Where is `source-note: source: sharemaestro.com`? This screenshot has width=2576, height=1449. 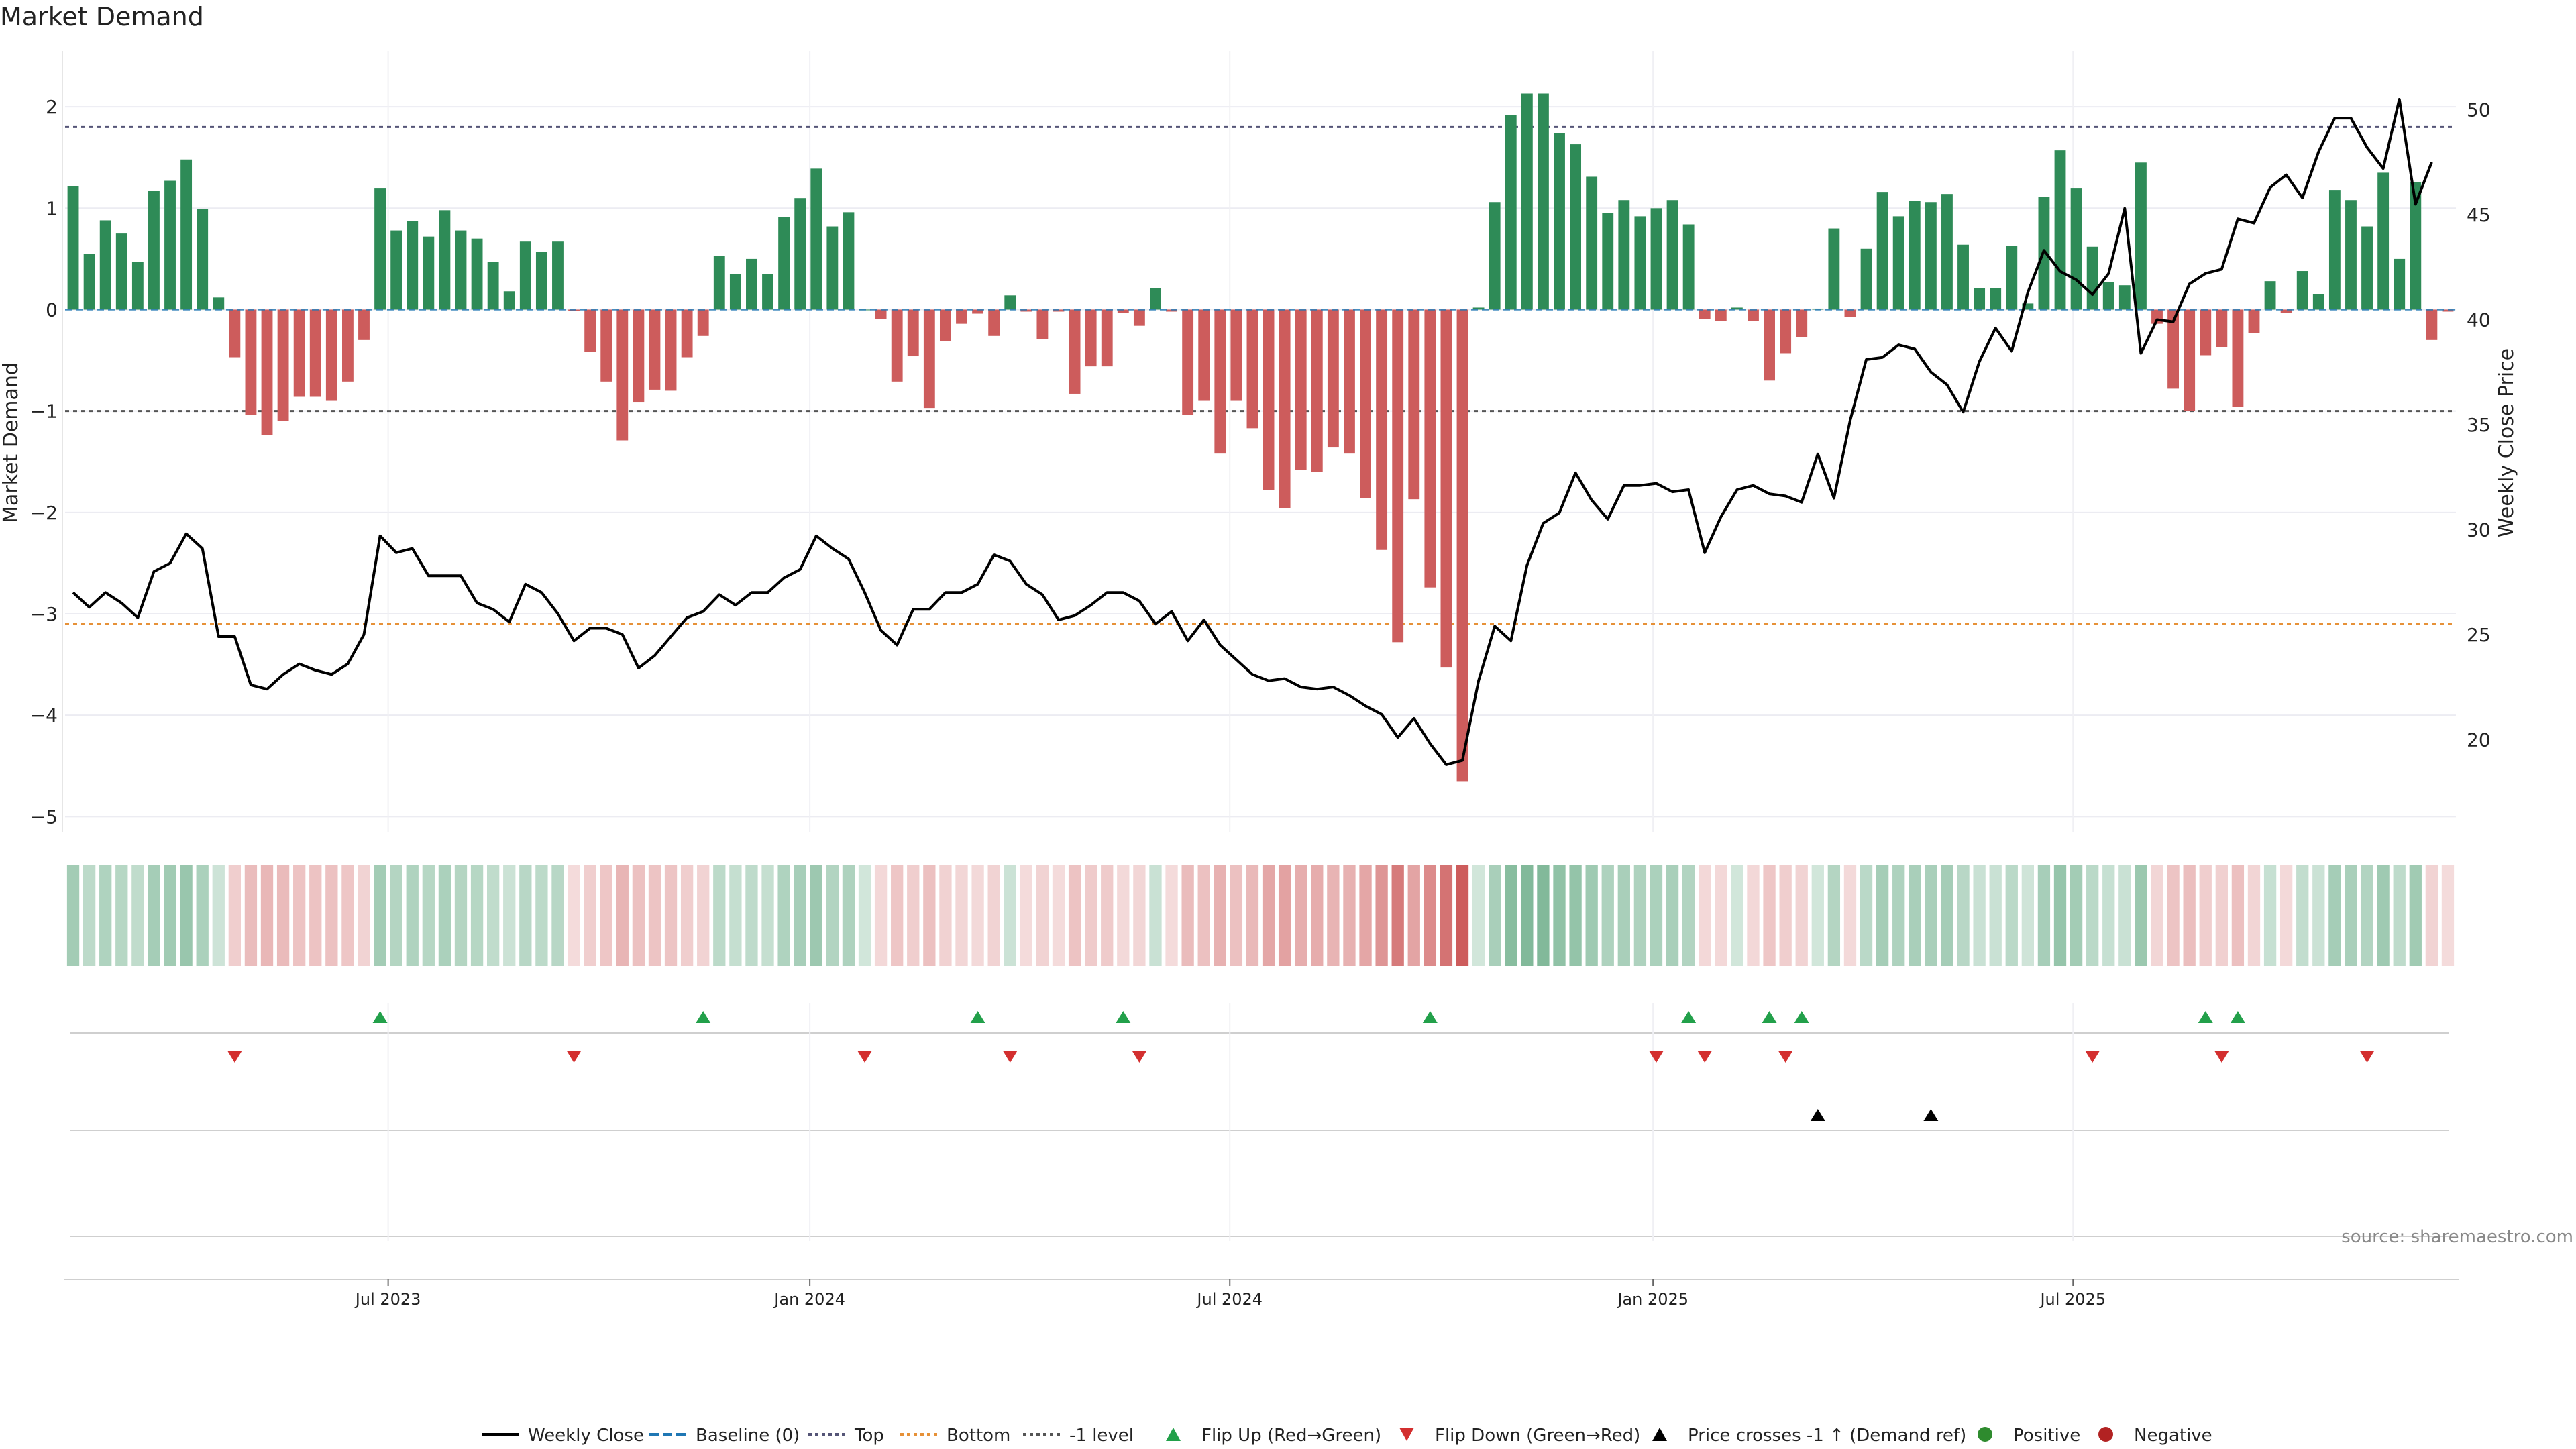 source-note: source: sharemaestro.com is located at coordinates (2457, 1237).